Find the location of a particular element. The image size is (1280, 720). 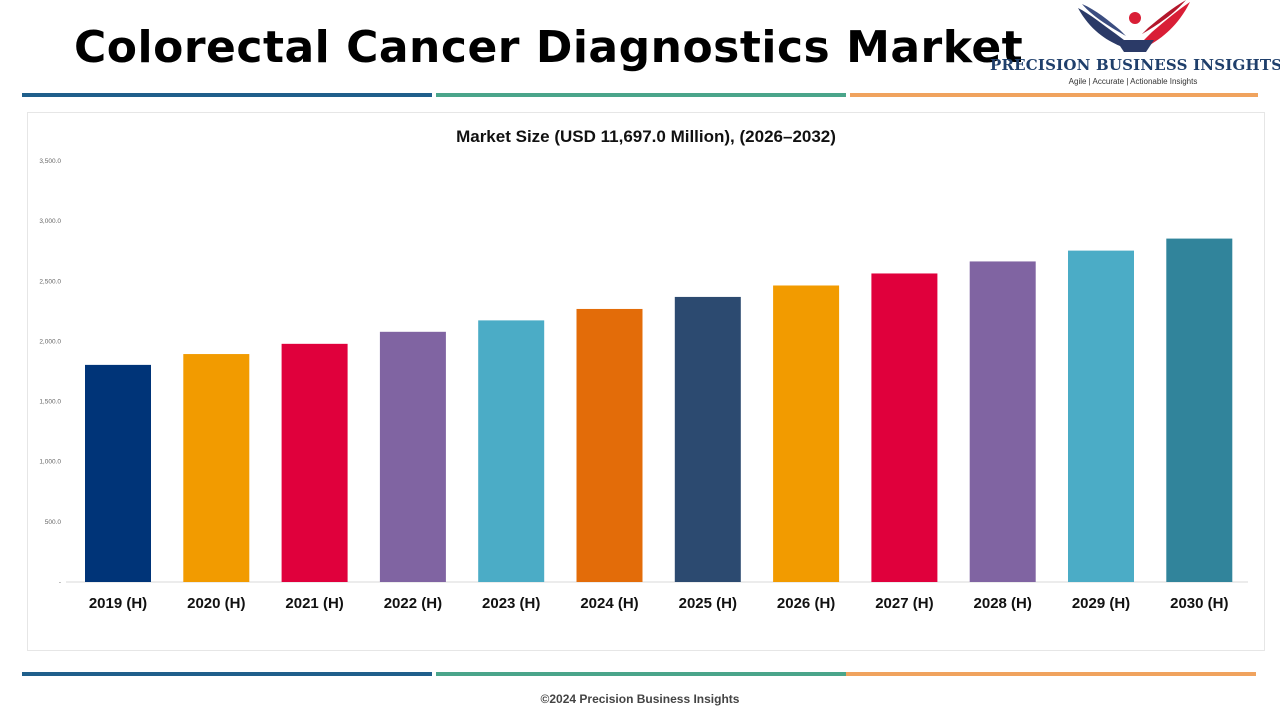

x-tick-label: 2023 (H) is located at coordinates (511, 603).